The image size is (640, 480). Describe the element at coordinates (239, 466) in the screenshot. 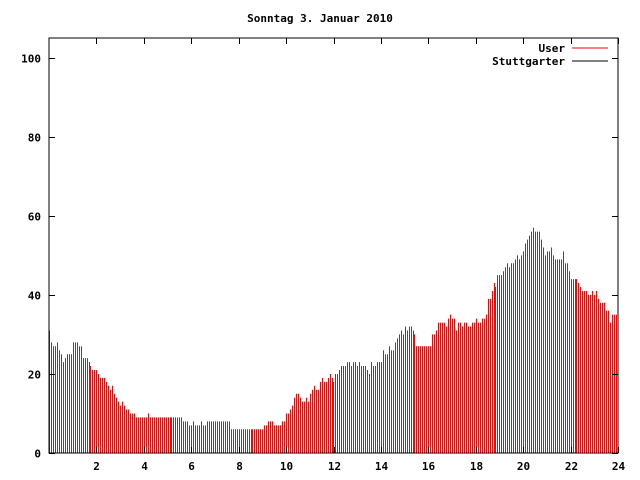

I see `xtick-label: 8` at that location.